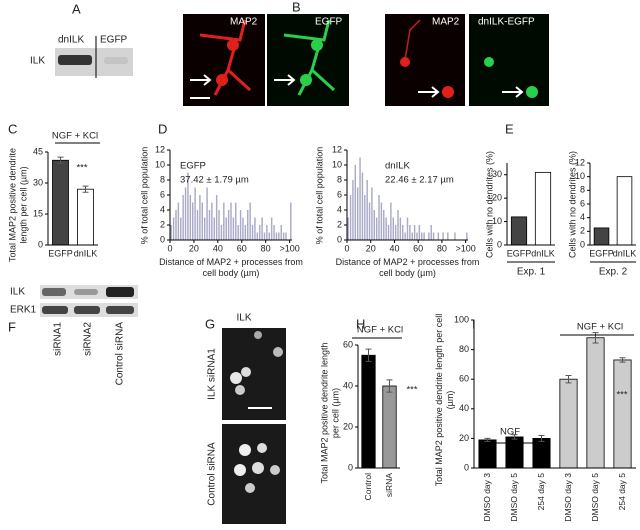  What do you see at coordinates (582, 203) in the screenshot?
I see `y-tick-label: 6` at bounding box center [582, 203].